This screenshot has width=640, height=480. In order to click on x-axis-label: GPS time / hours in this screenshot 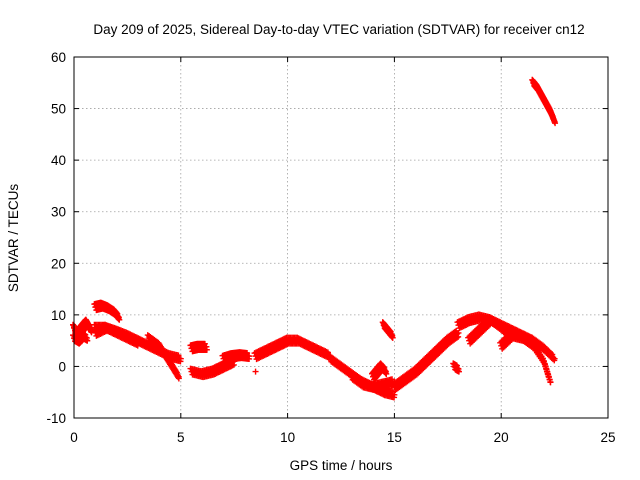, I will do `click(341, 465)`.